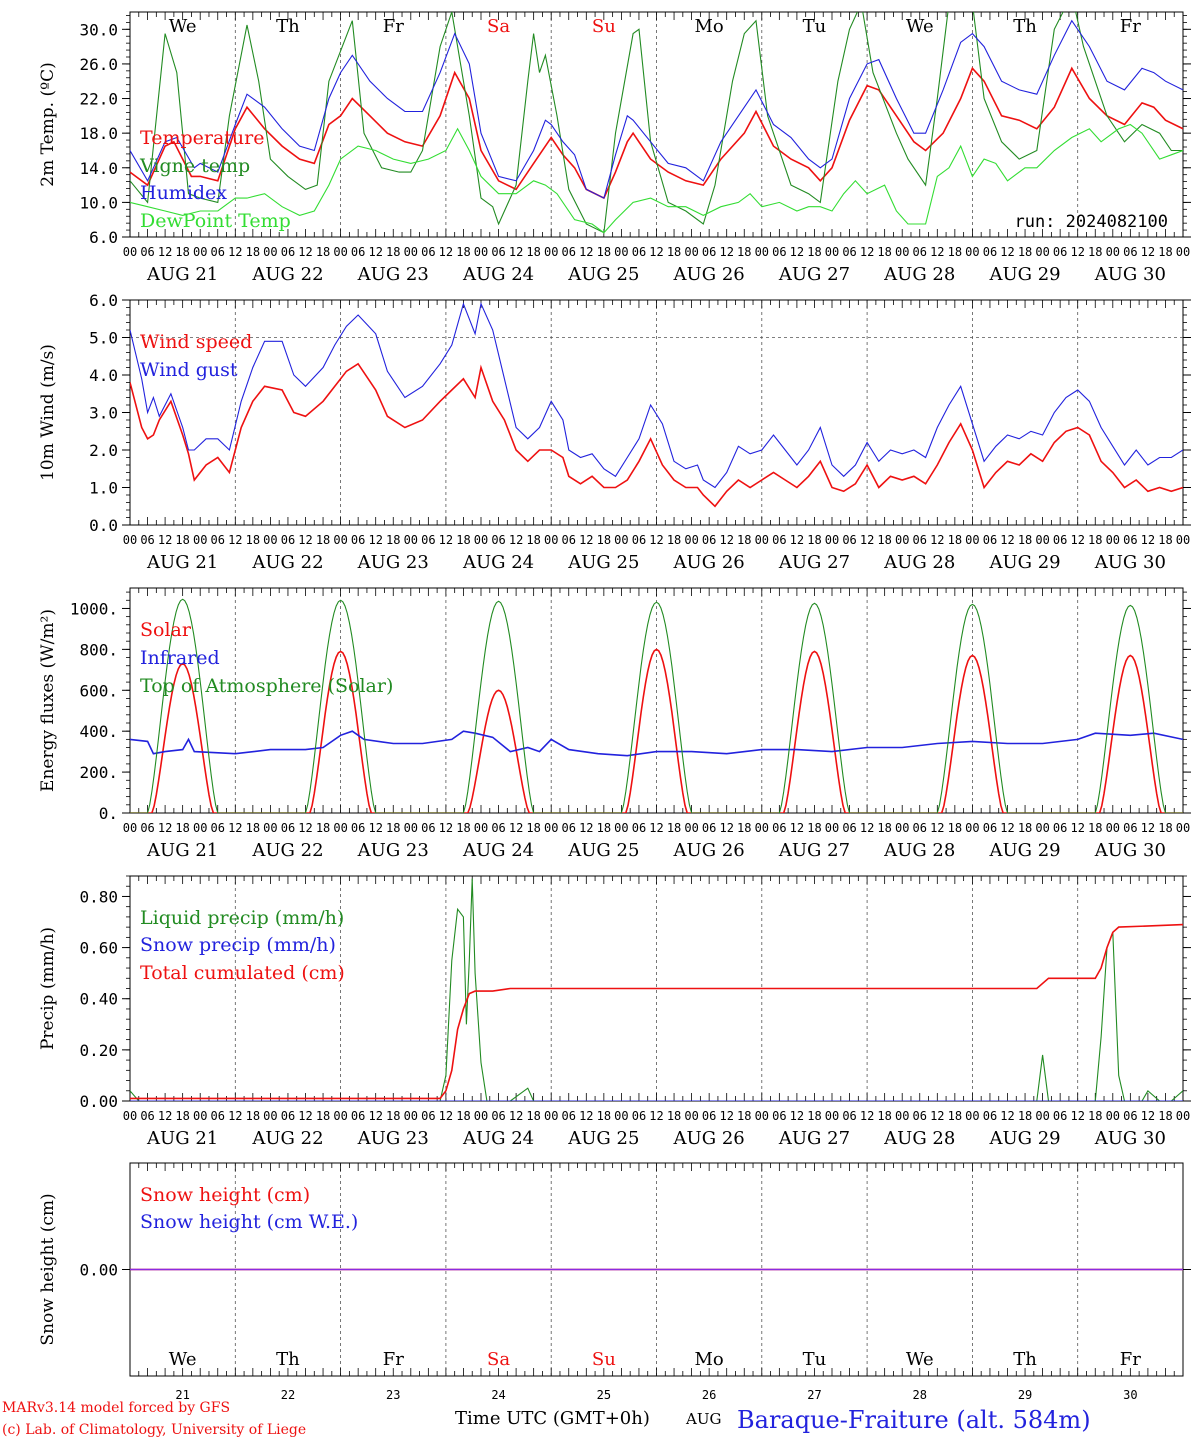 The image size is (1194, 1440). I want to click on series-line-humidex, so click(656, 109).